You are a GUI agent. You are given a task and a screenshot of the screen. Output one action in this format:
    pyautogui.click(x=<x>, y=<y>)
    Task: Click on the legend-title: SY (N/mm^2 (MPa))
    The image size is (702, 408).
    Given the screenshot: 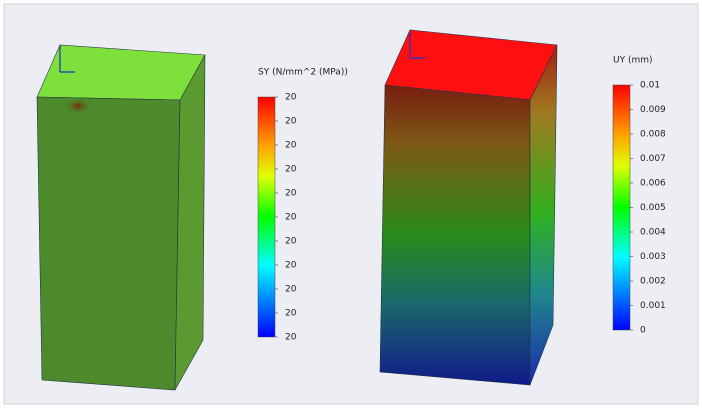 What is the action you would take?
    pyautogui.click(x=303, y=73)
    